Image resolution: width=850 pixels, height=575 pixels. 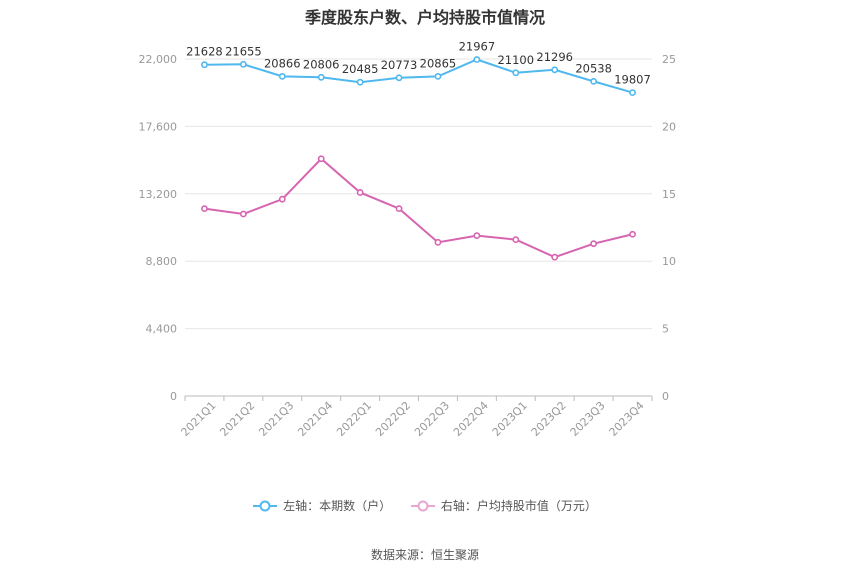 I want to click on left-tick-label: 4,400, so click(x=162, y=329).